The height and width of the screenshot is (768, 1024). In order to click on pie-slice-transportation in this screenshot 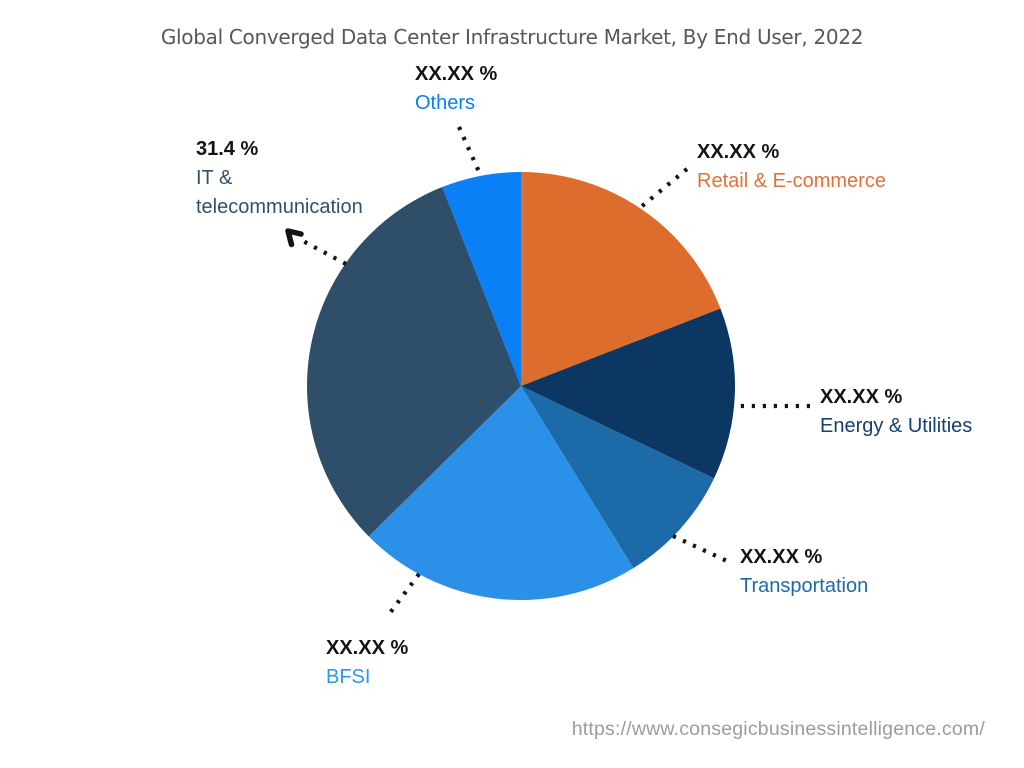, I will do `click(618, 477)`.